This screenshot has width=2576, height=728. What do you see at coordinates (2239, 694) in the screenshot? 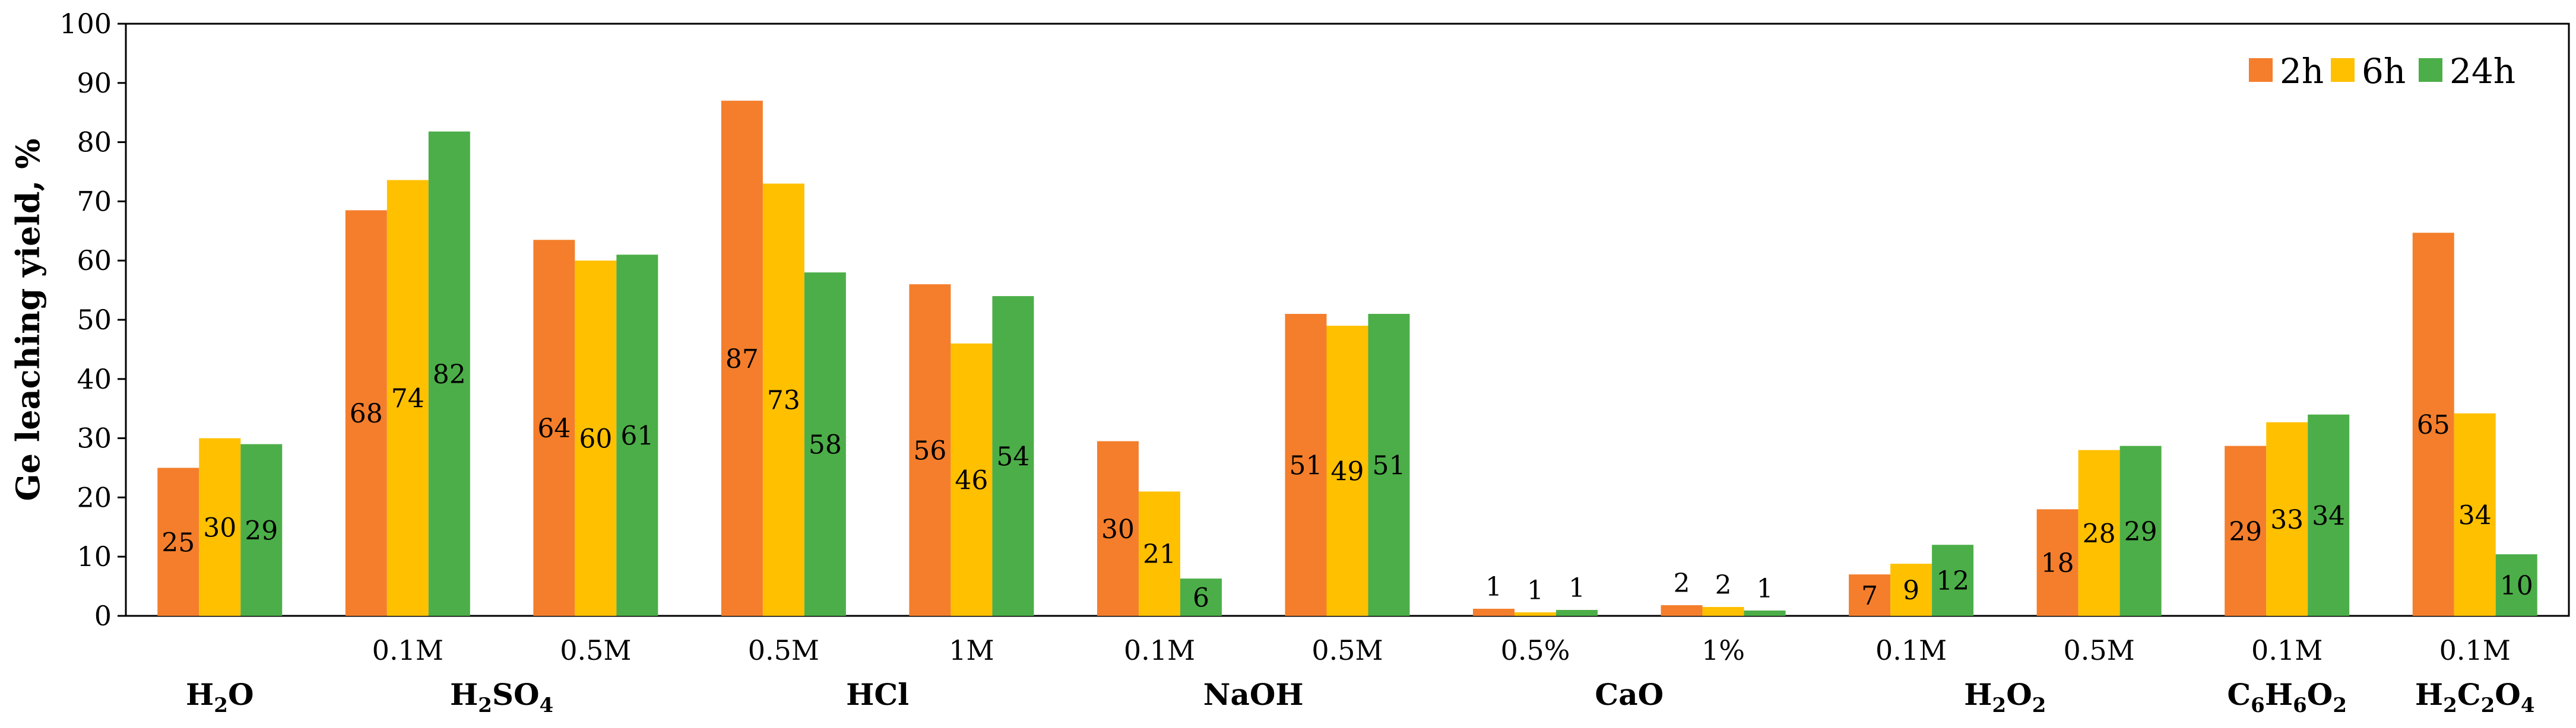
I see `group-label-part: C` at bounding box center [2239, 694].